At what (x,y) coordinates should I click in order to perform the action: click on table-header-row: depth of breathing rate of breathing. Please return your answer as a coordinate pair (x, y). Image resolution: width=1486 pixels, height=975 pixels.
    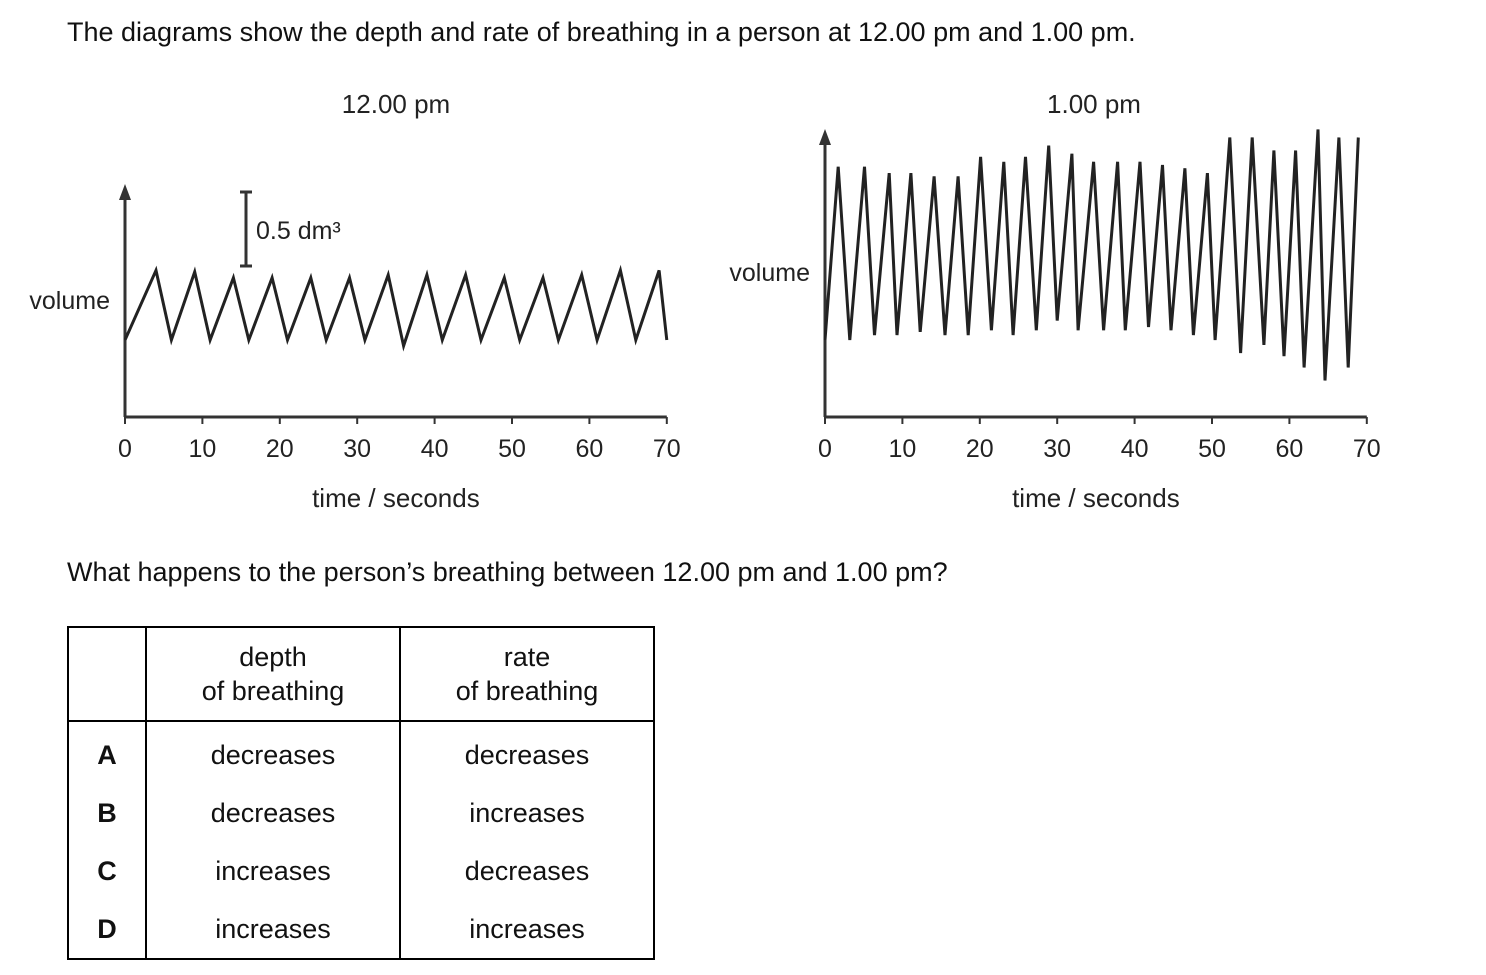
    Looking at the image, I should click on (361, 674).